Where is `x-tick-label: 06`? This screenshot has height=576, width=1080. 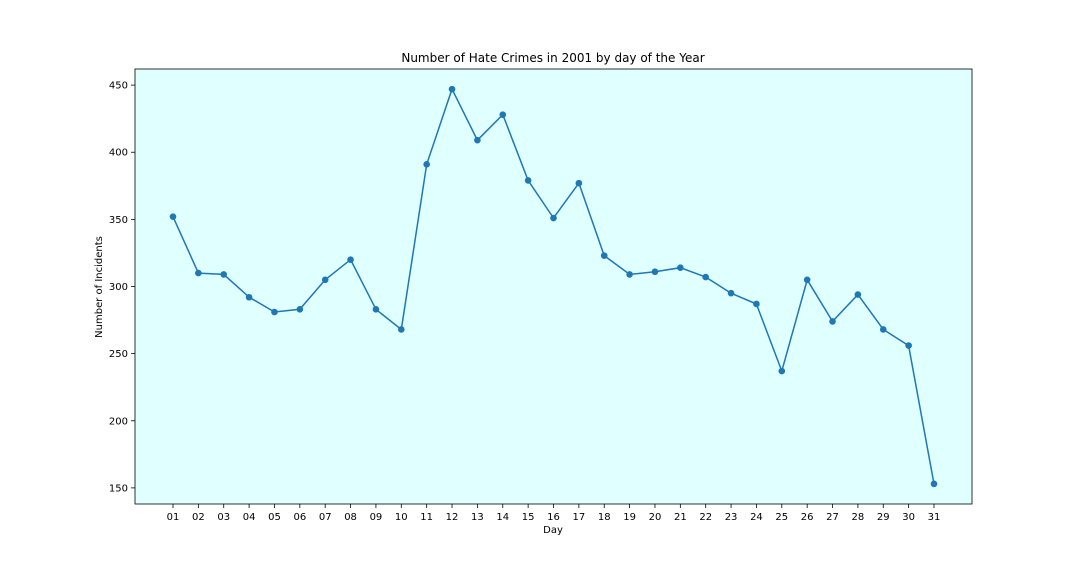
x-tick-label: 06 is located at coordinates (299, 517).